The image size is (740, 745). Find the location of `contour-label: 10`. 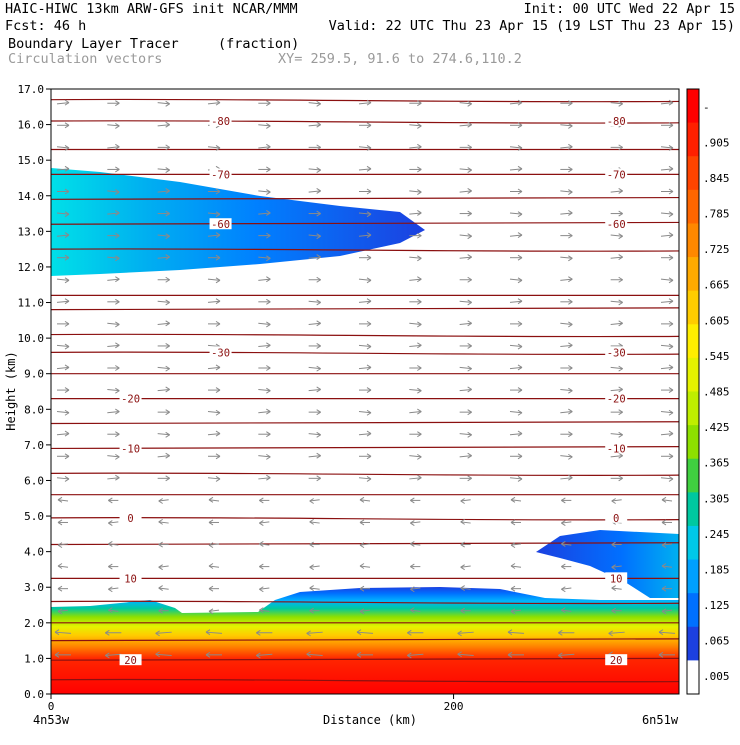

contour-label: 10 is located at coordinates (616, 579).